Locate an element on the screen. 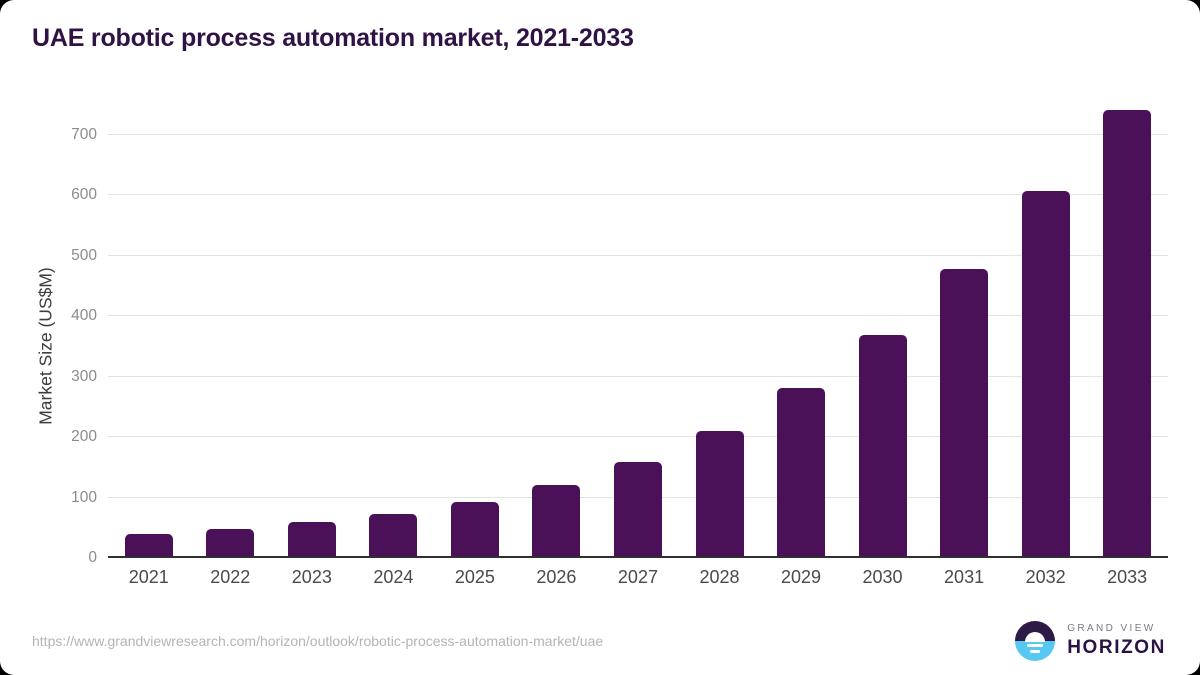 The image size is (1200, 675). y-tick-label-300: 300 is located at coordinates (84, 376).